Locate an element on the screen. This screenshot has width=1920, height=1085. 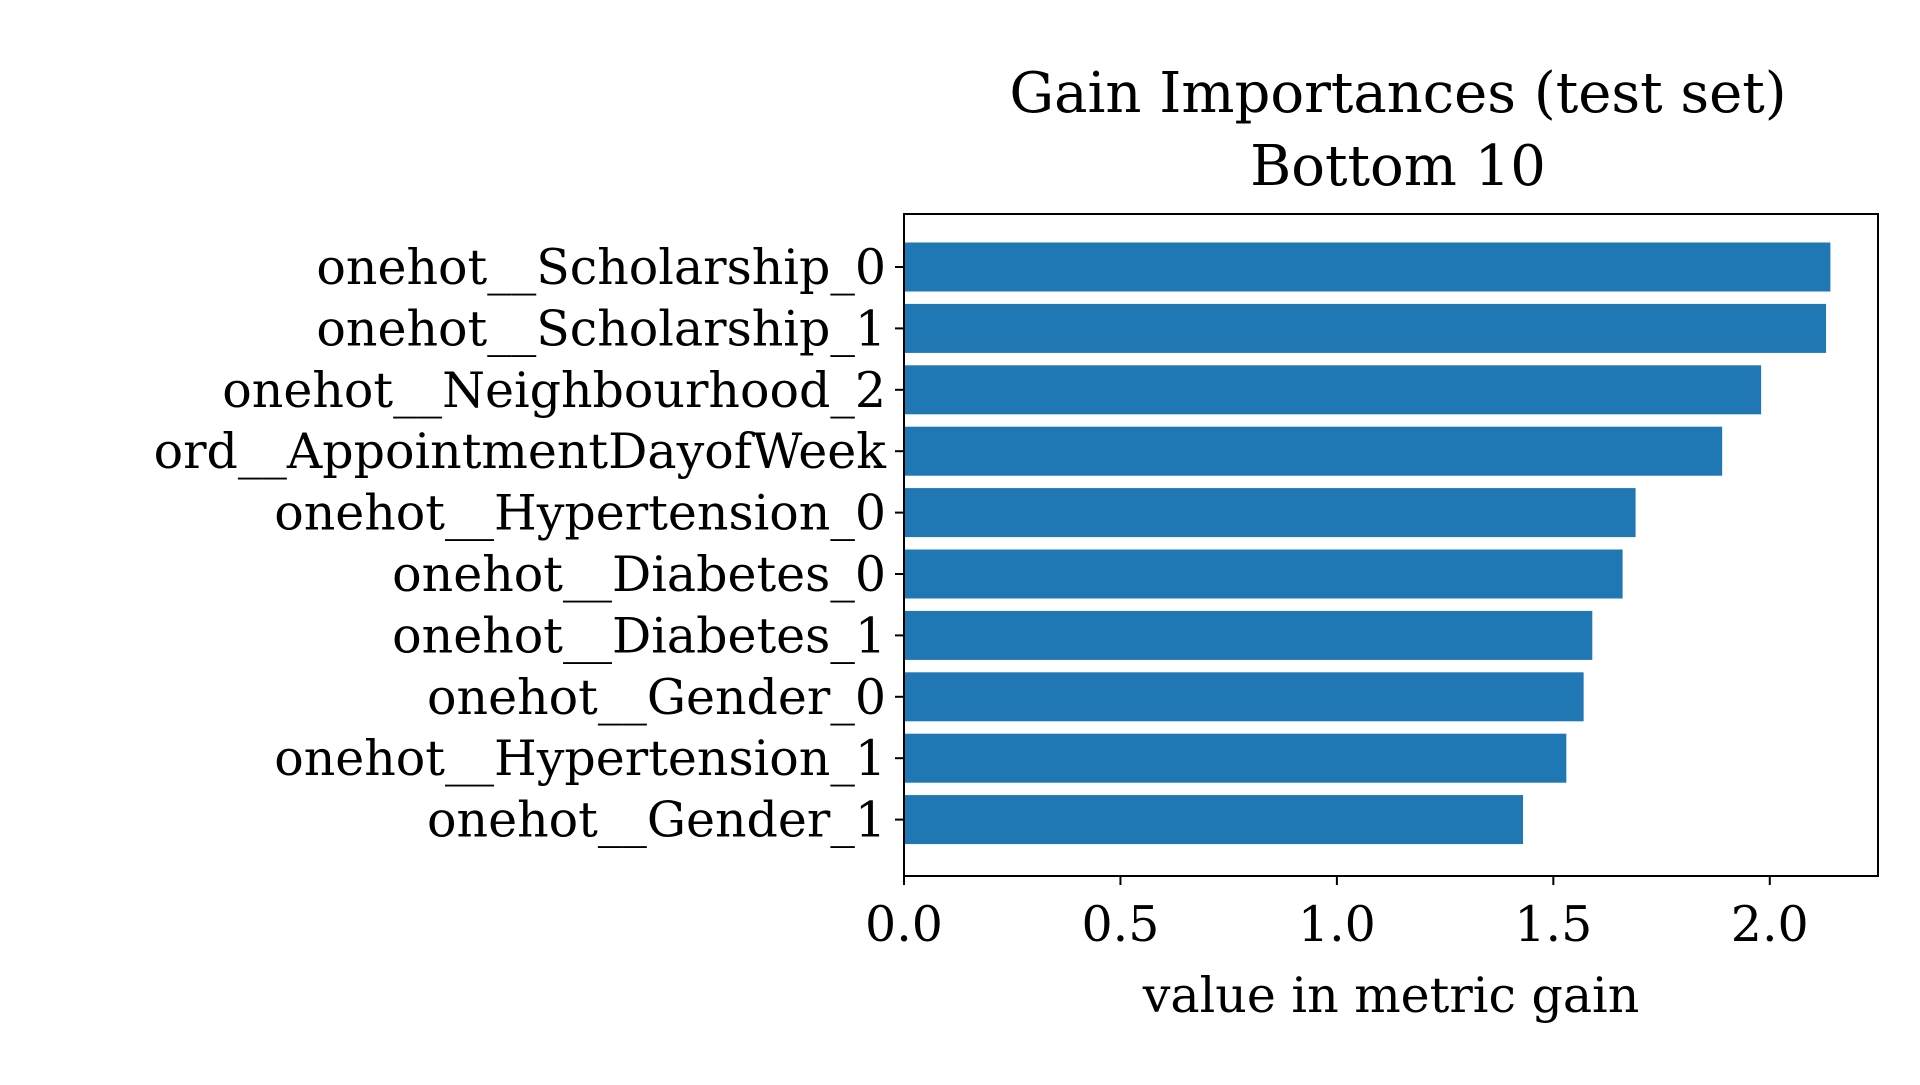
x-tick-label: 1.5 is located at coordinates (1553, 924).